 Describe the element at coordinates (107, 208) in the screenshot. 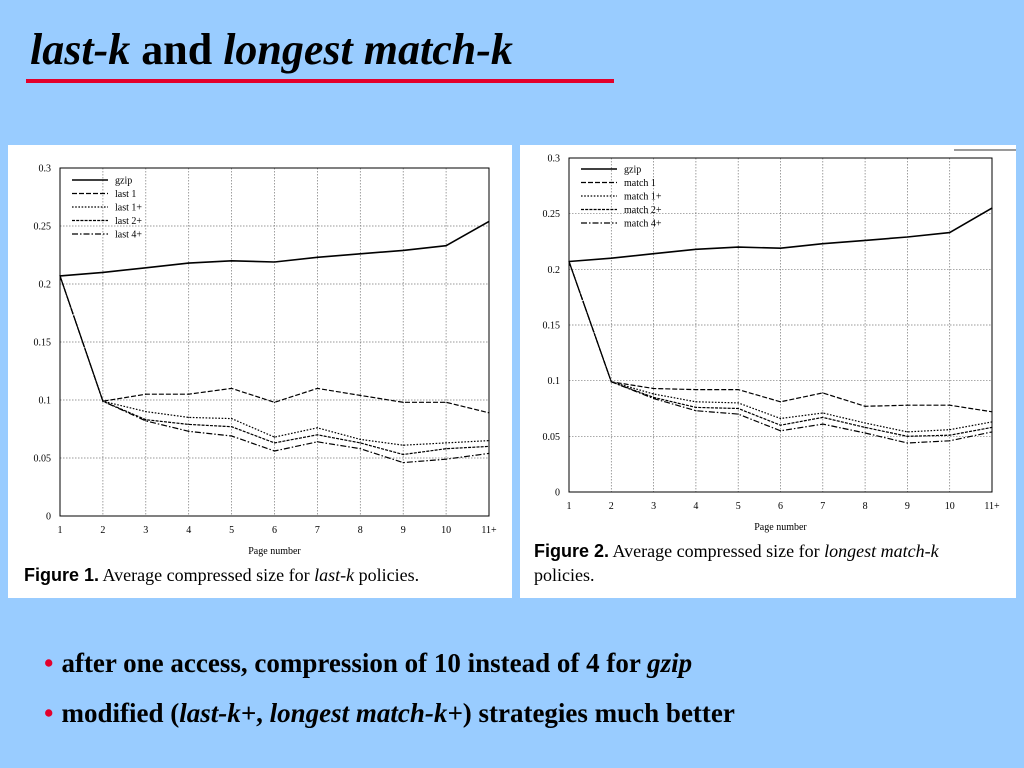

I see `chart1-legend: gzip last 1 last 1+ last 2+ last 4+` at that location.